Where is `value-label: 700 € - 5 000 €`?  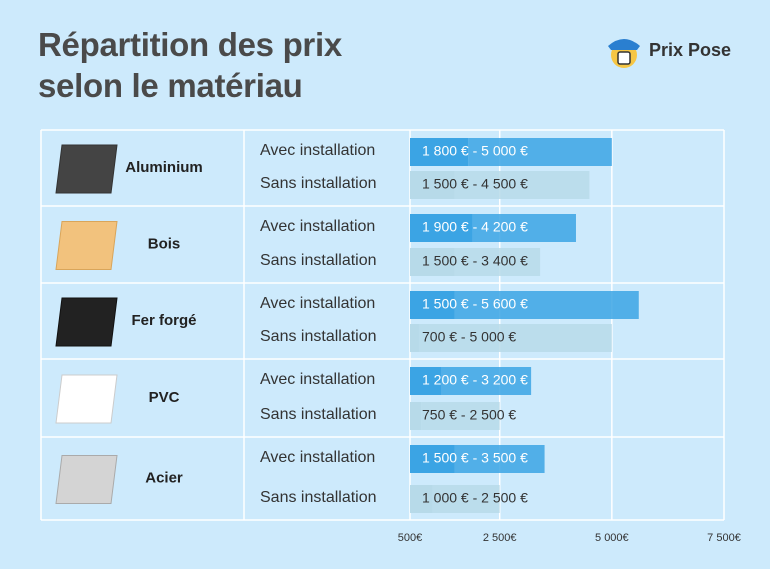 value-label: 700 € - 5 000 € is located at coordinates (469, 337).